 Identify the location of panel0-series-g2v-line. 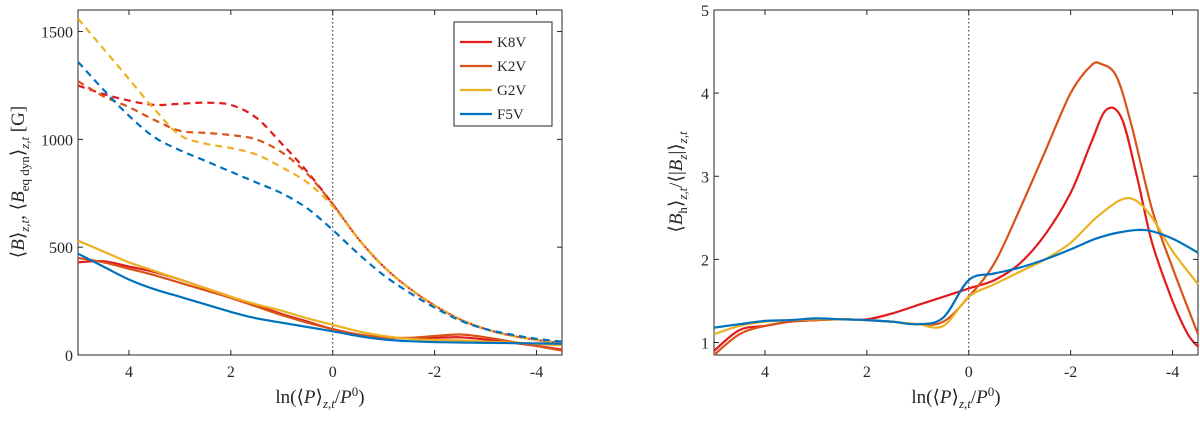
(320, 293).